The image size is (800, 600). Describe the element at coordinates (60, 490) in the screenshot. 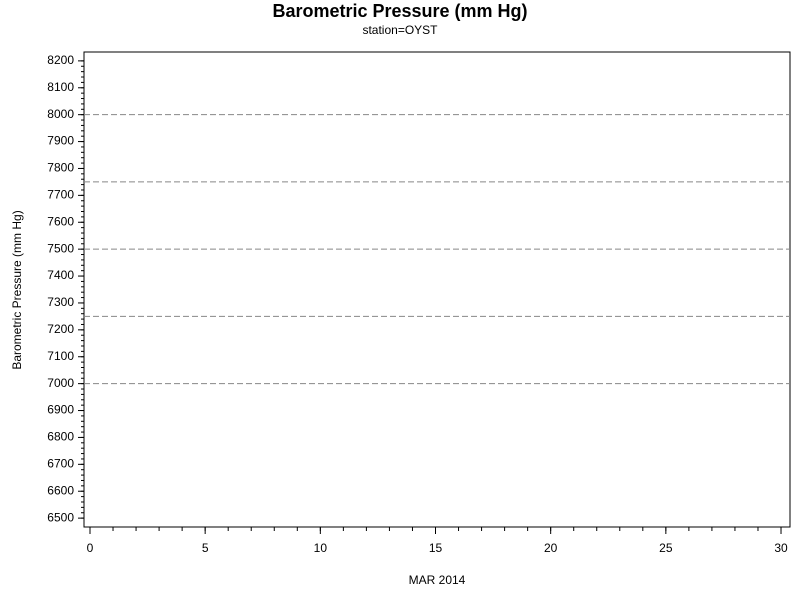

I see `y-tick-label: 6600` at that location.